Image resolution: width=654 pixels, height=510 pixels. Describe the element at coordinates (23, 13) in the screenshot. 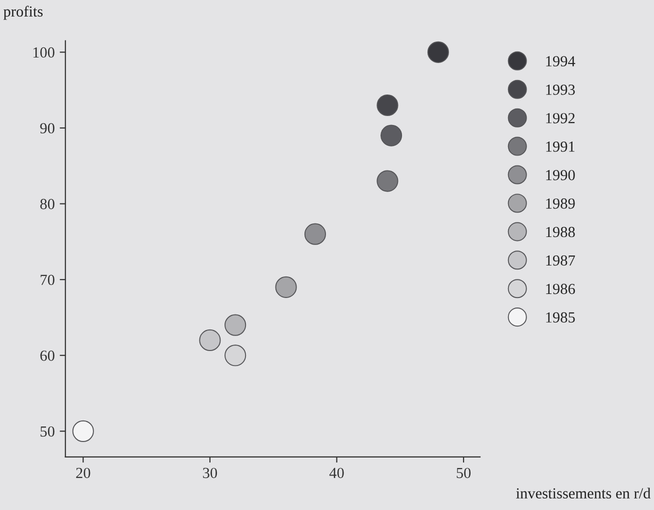

I see `y-axis-title: profits` at that location.